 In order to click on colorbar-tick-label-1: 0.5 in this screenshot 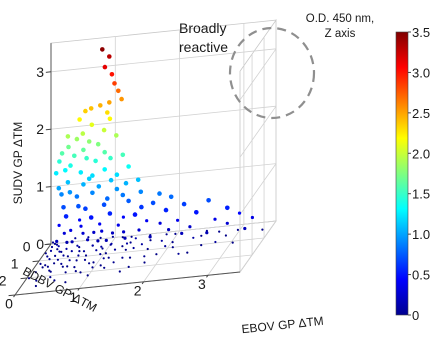, I will do `click(421, 275)`.